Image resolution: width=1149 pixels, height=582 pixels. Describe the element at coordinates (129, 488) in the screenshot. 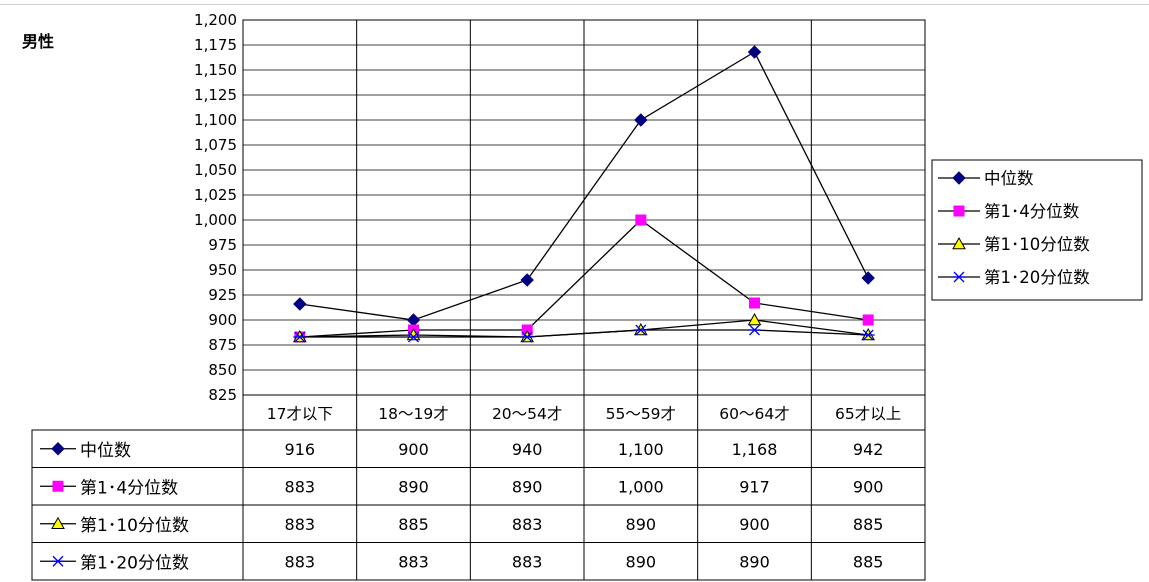

I see `table-series-name: 第1･4分位数` at that location.